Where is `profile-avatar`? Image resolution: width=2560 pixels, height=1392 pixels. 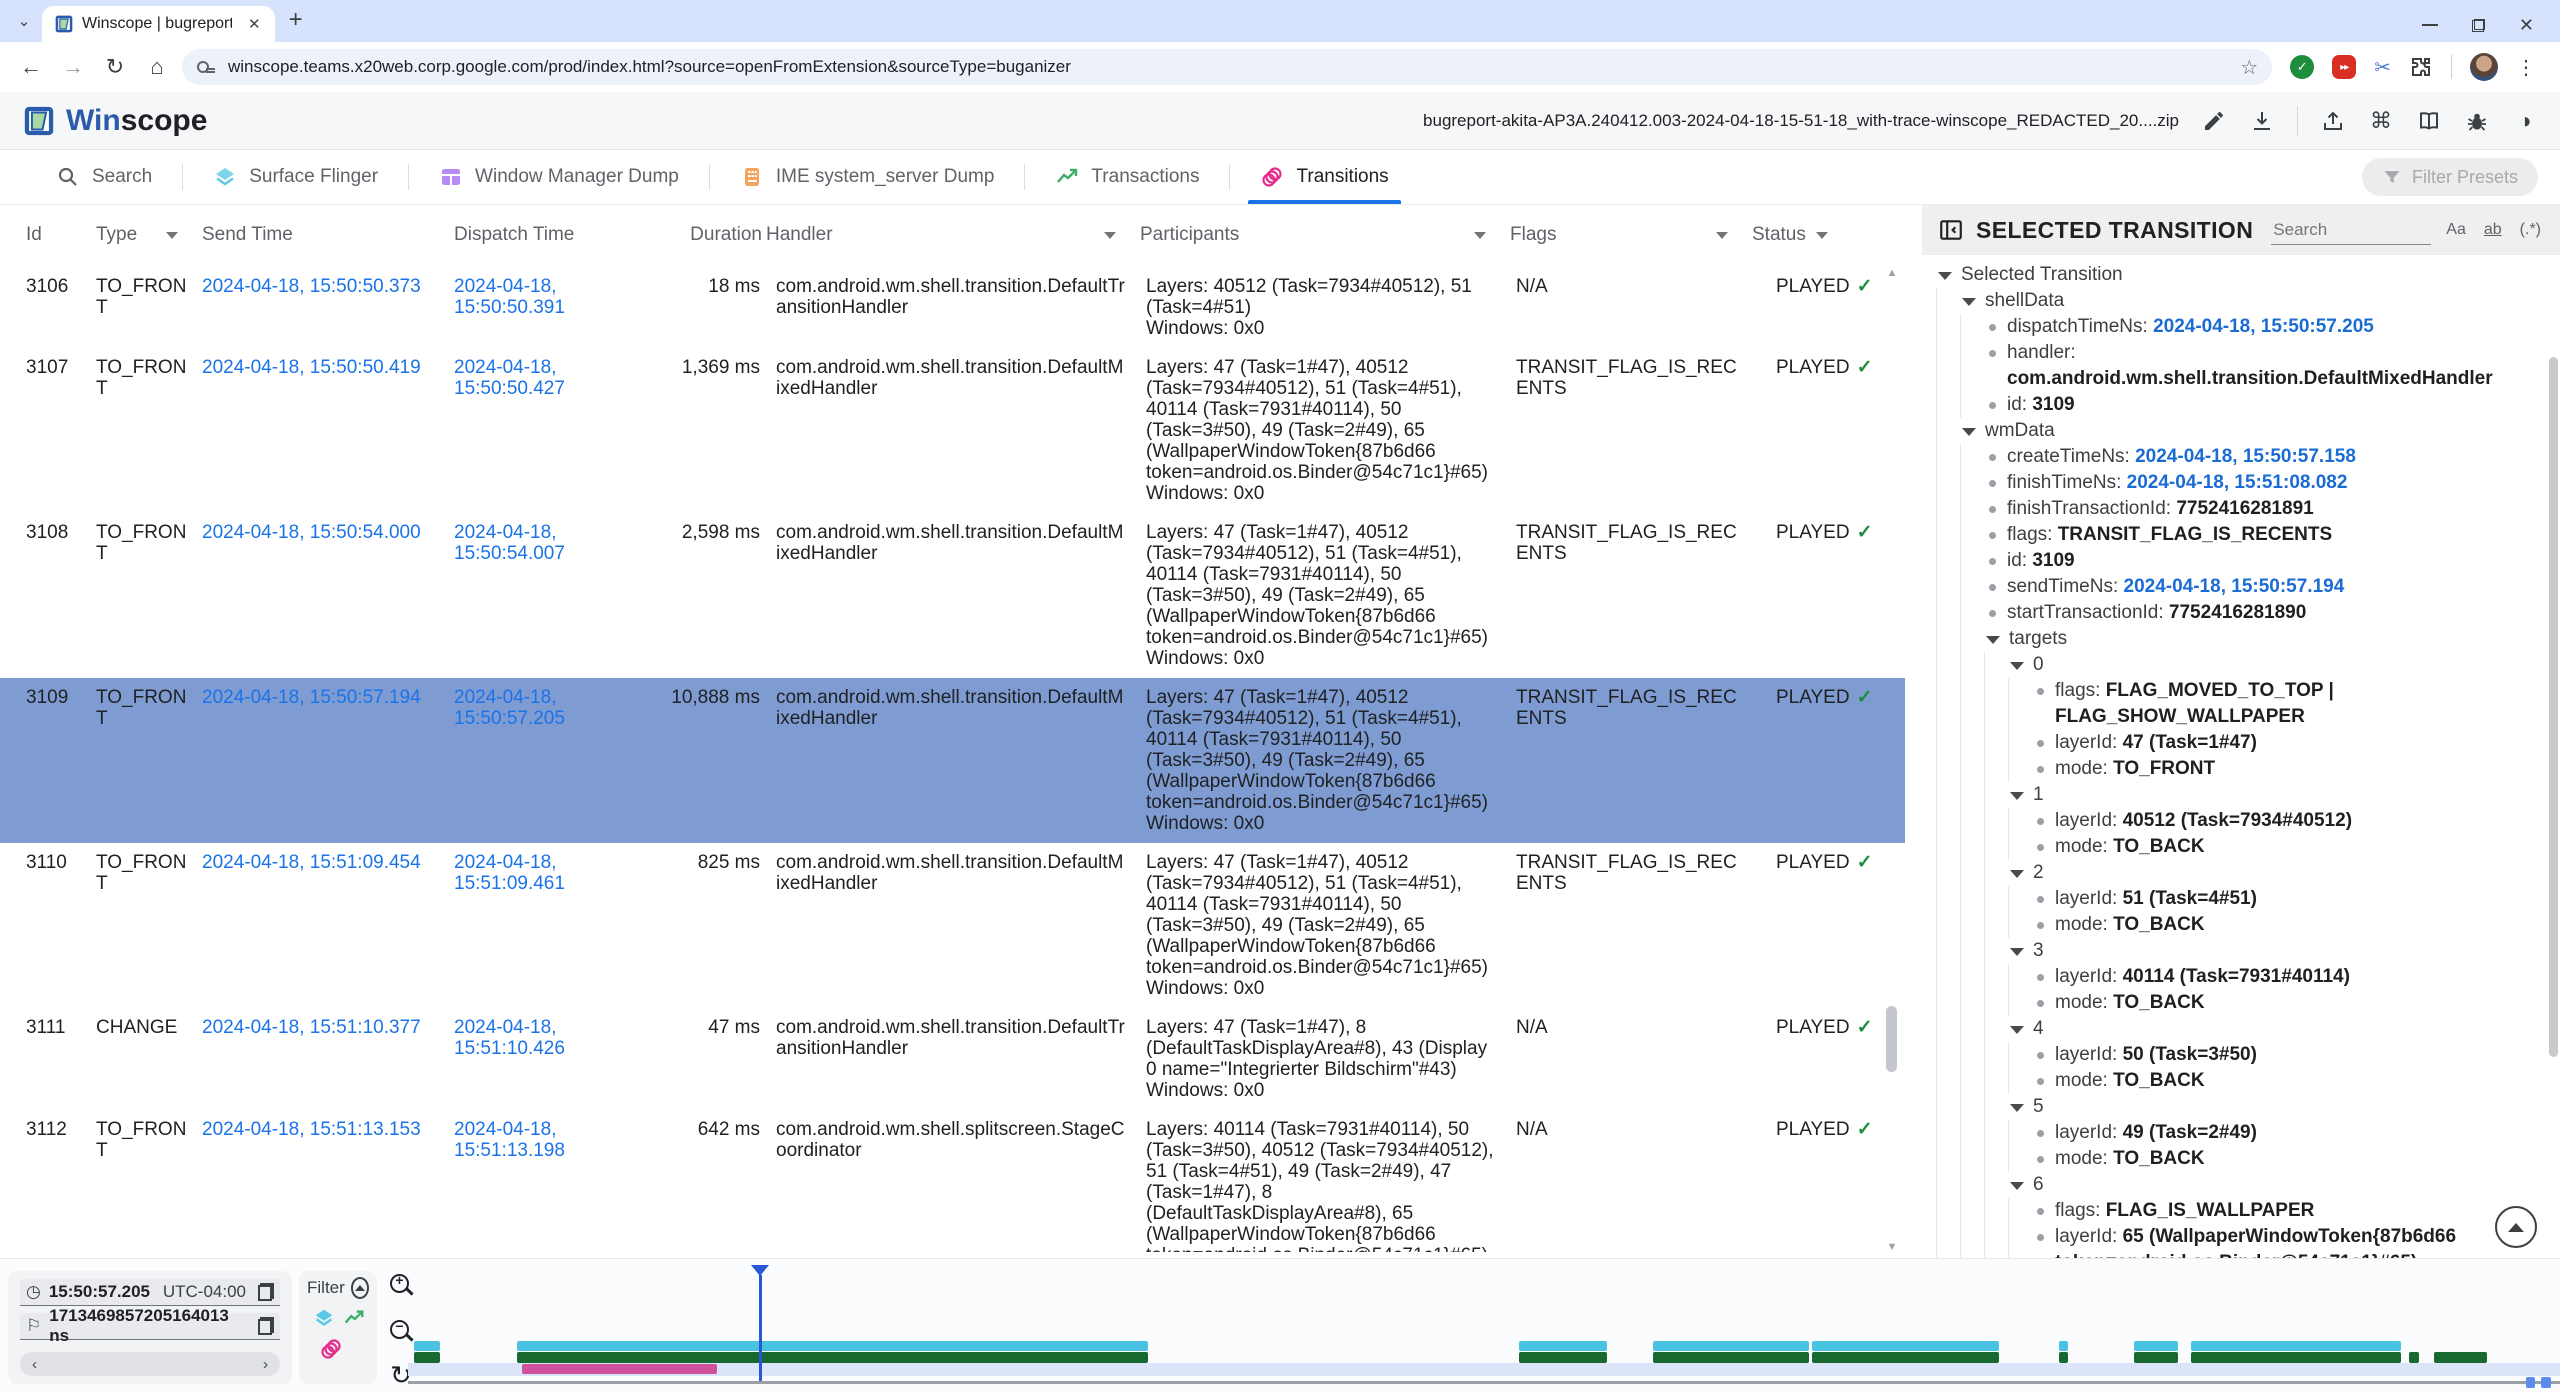
profile-avatar is located at coordinates (2484, 67).